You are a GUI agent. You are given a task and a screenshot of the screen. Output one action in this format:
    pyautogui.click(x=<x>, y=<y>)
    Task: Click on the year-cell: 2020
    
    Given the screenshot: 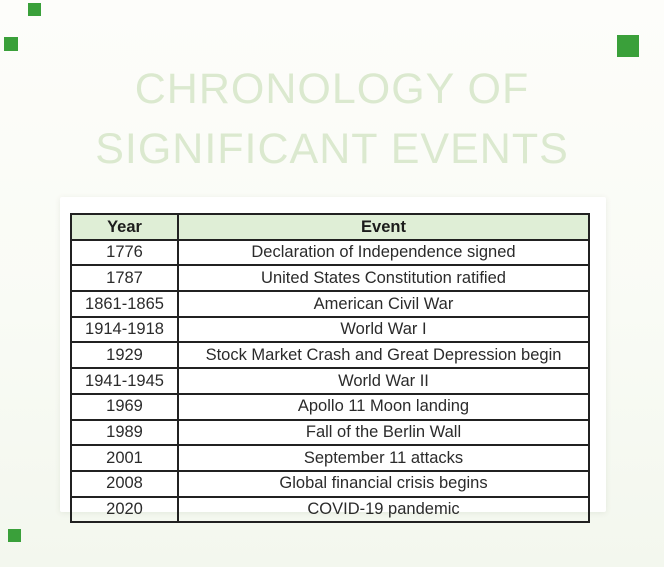 What is the action you would take?
    pyautogui.click(x=124, y=509)
    